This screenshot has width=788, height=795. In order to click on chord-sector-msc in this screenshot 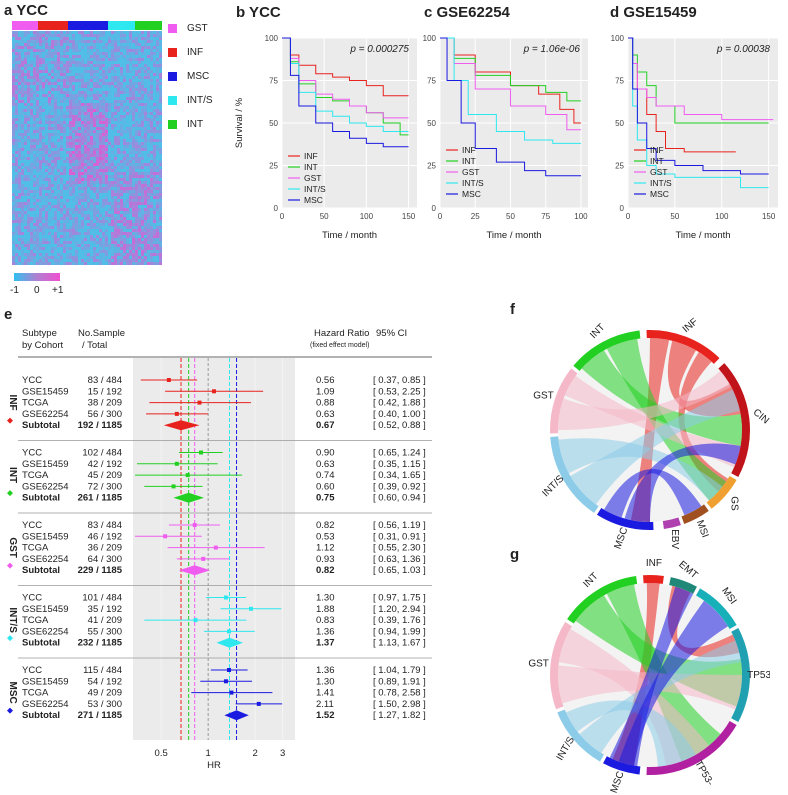, I will do `click(625, 519)`.